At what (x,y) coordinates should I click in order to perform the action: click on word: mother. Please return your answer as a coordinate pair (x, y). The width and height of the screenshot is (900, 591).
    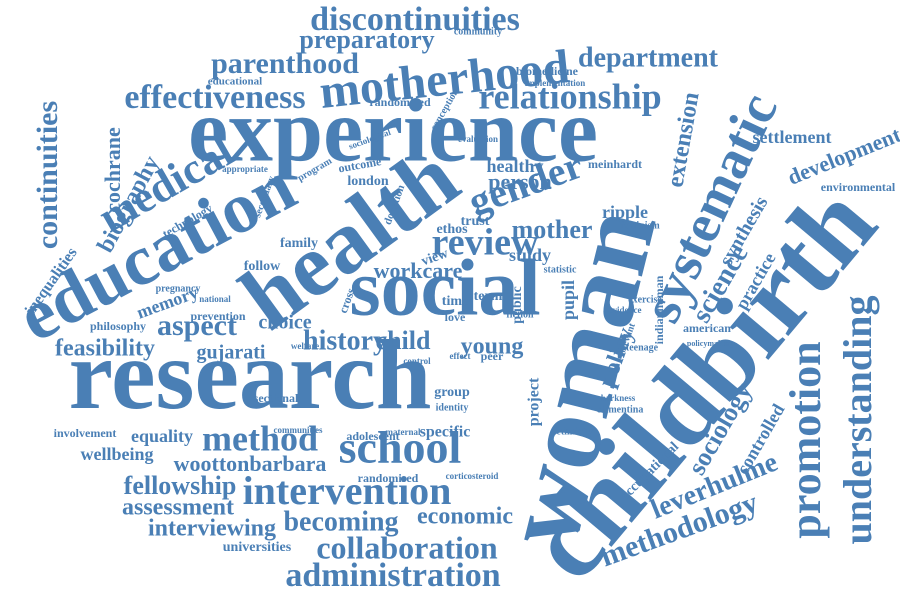
    Looking at the image, I should click on (552, 229).